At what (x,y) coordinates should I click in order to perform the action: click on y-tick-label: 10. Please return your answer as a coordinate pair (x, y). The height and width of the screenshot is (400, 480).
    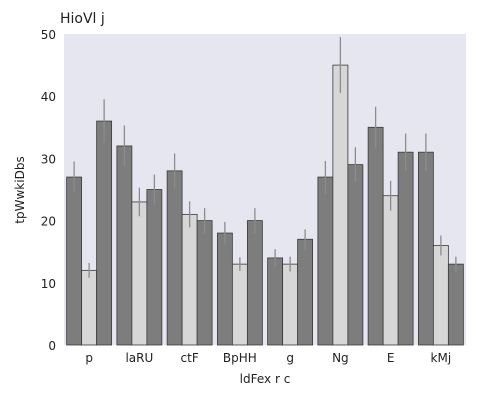
    Looking at the image, I should click on (48, 284).